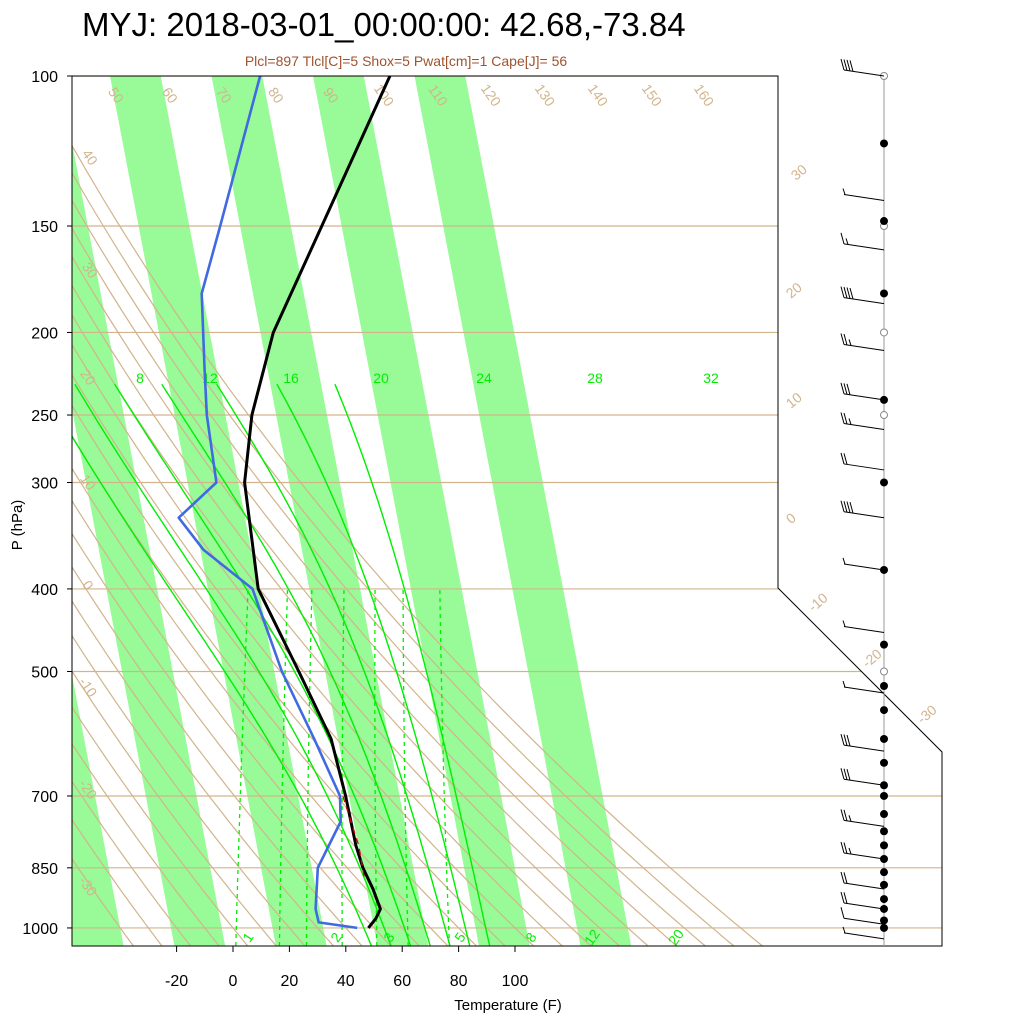 Image resolution: width=1024 pixels, height=1024 pixels. I want to click on dry-adiabat-label: 150, so click(652, 95).